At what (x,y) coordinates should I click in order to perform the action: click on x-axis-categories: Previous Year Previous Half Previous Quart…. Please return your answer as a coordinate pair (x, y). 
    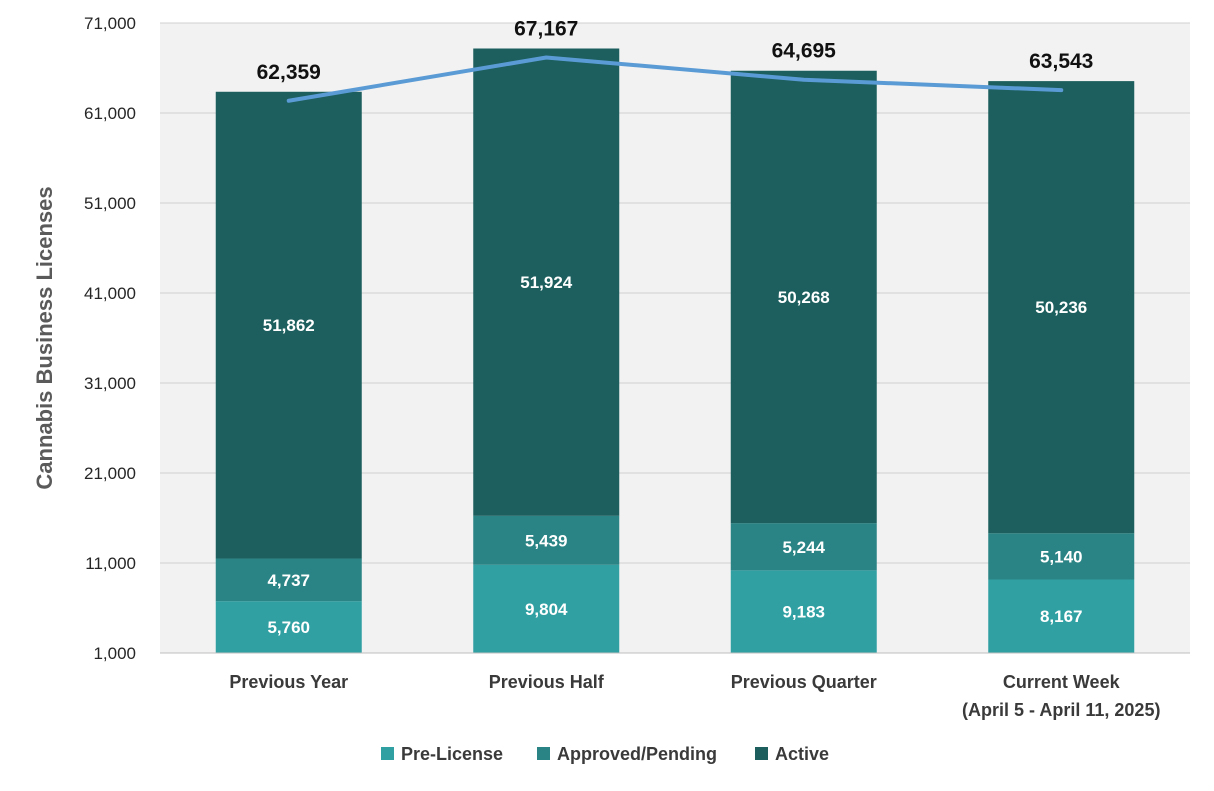
    Looking at the image, I should click on (694, 696).